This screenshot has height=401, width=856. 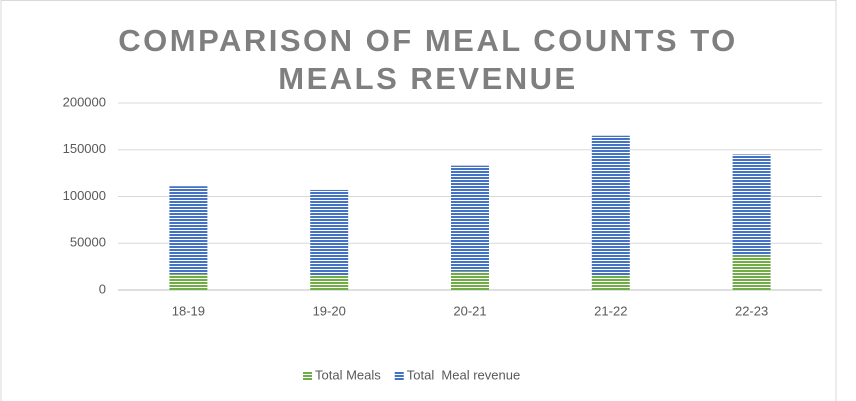 What do you see at coordinates (84, 148) in the screenshot?
I see `y-tick-label: 150000` at bounding box center [84, 148].